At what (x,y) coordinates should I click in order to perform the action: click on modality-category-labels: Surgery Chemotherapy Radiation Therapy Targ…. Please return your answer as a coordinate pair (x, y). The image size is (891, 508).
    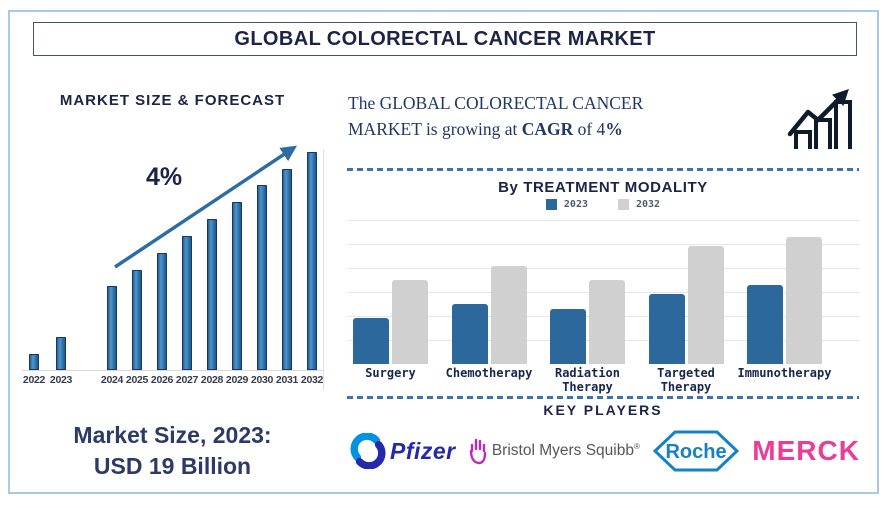
    Looking at the image, I should click on (603, 381).